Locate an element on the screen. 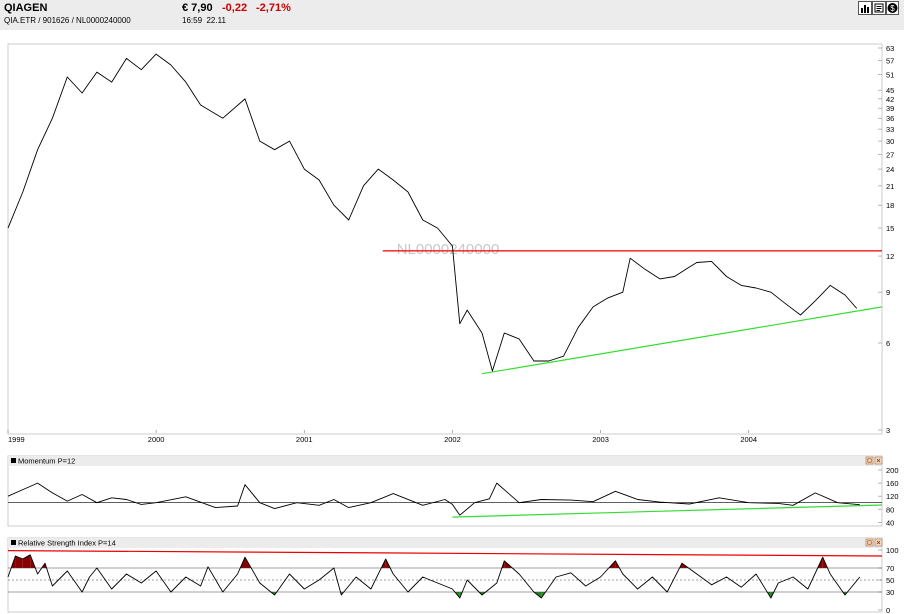 This screenshot has height=614, width=904. momentum-panel-titlebar is located at coordinates (445, 461).